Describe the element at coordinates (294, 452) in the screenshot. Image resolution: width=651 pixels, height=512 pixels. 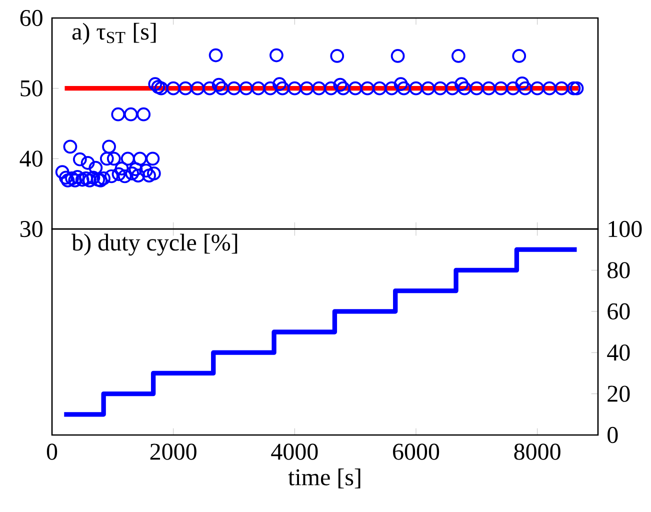
I see `x-tick-label: 4000` at that location.